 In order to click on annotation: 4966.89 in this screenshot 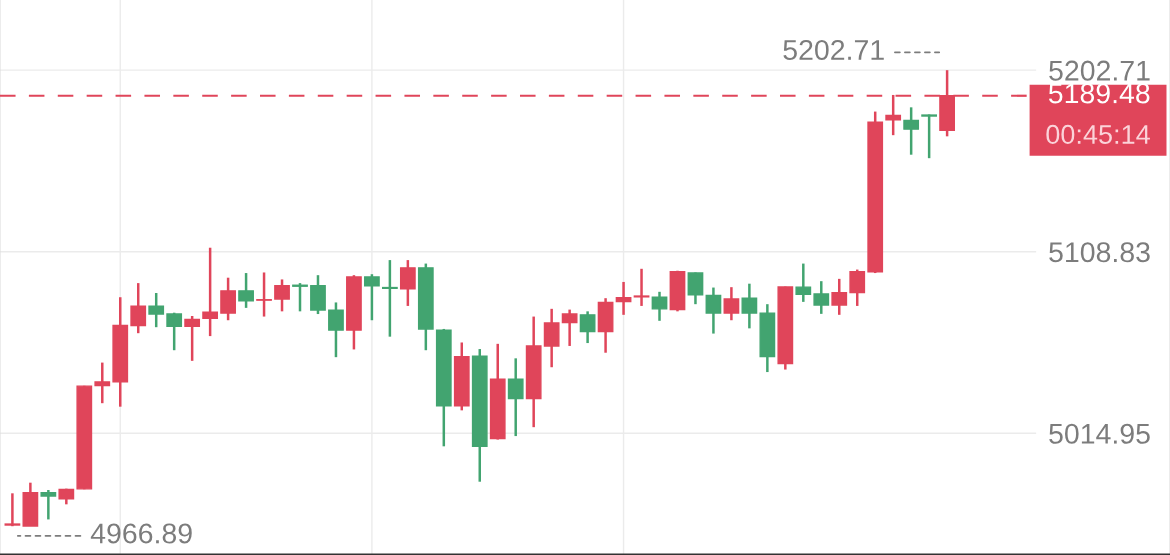, I will do `click(141, 533)`.